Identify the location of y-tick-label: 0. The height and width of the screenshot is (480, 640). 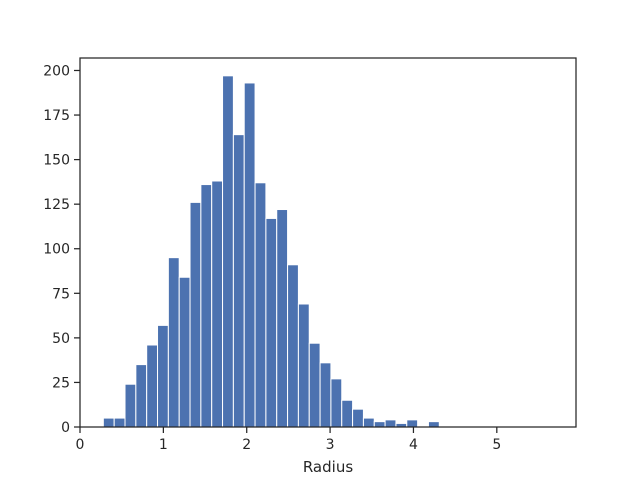
(65, 428).